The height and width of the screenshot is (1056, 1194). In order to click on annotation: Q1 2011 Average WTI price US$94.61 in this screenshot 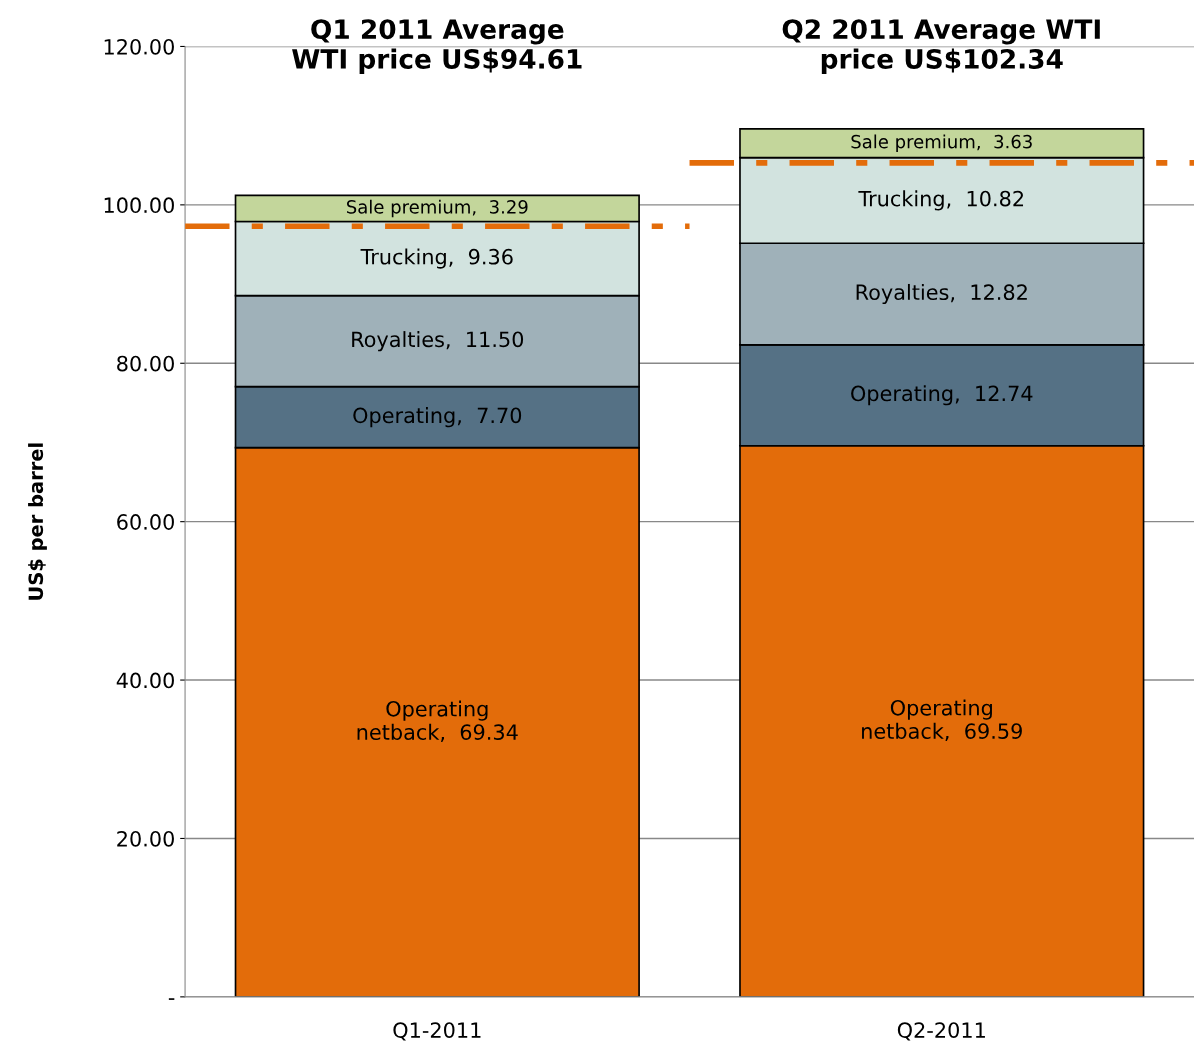, I will do `click(437, 47)`.